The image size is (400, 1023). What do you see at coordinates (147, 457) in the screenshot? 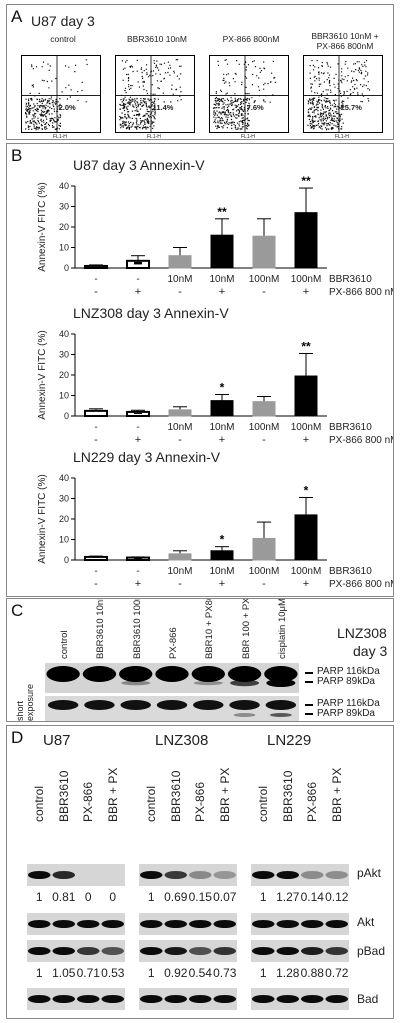
I see `chart-title: LN229 day 3 Annexin-V` at bounding box center [147, 457].